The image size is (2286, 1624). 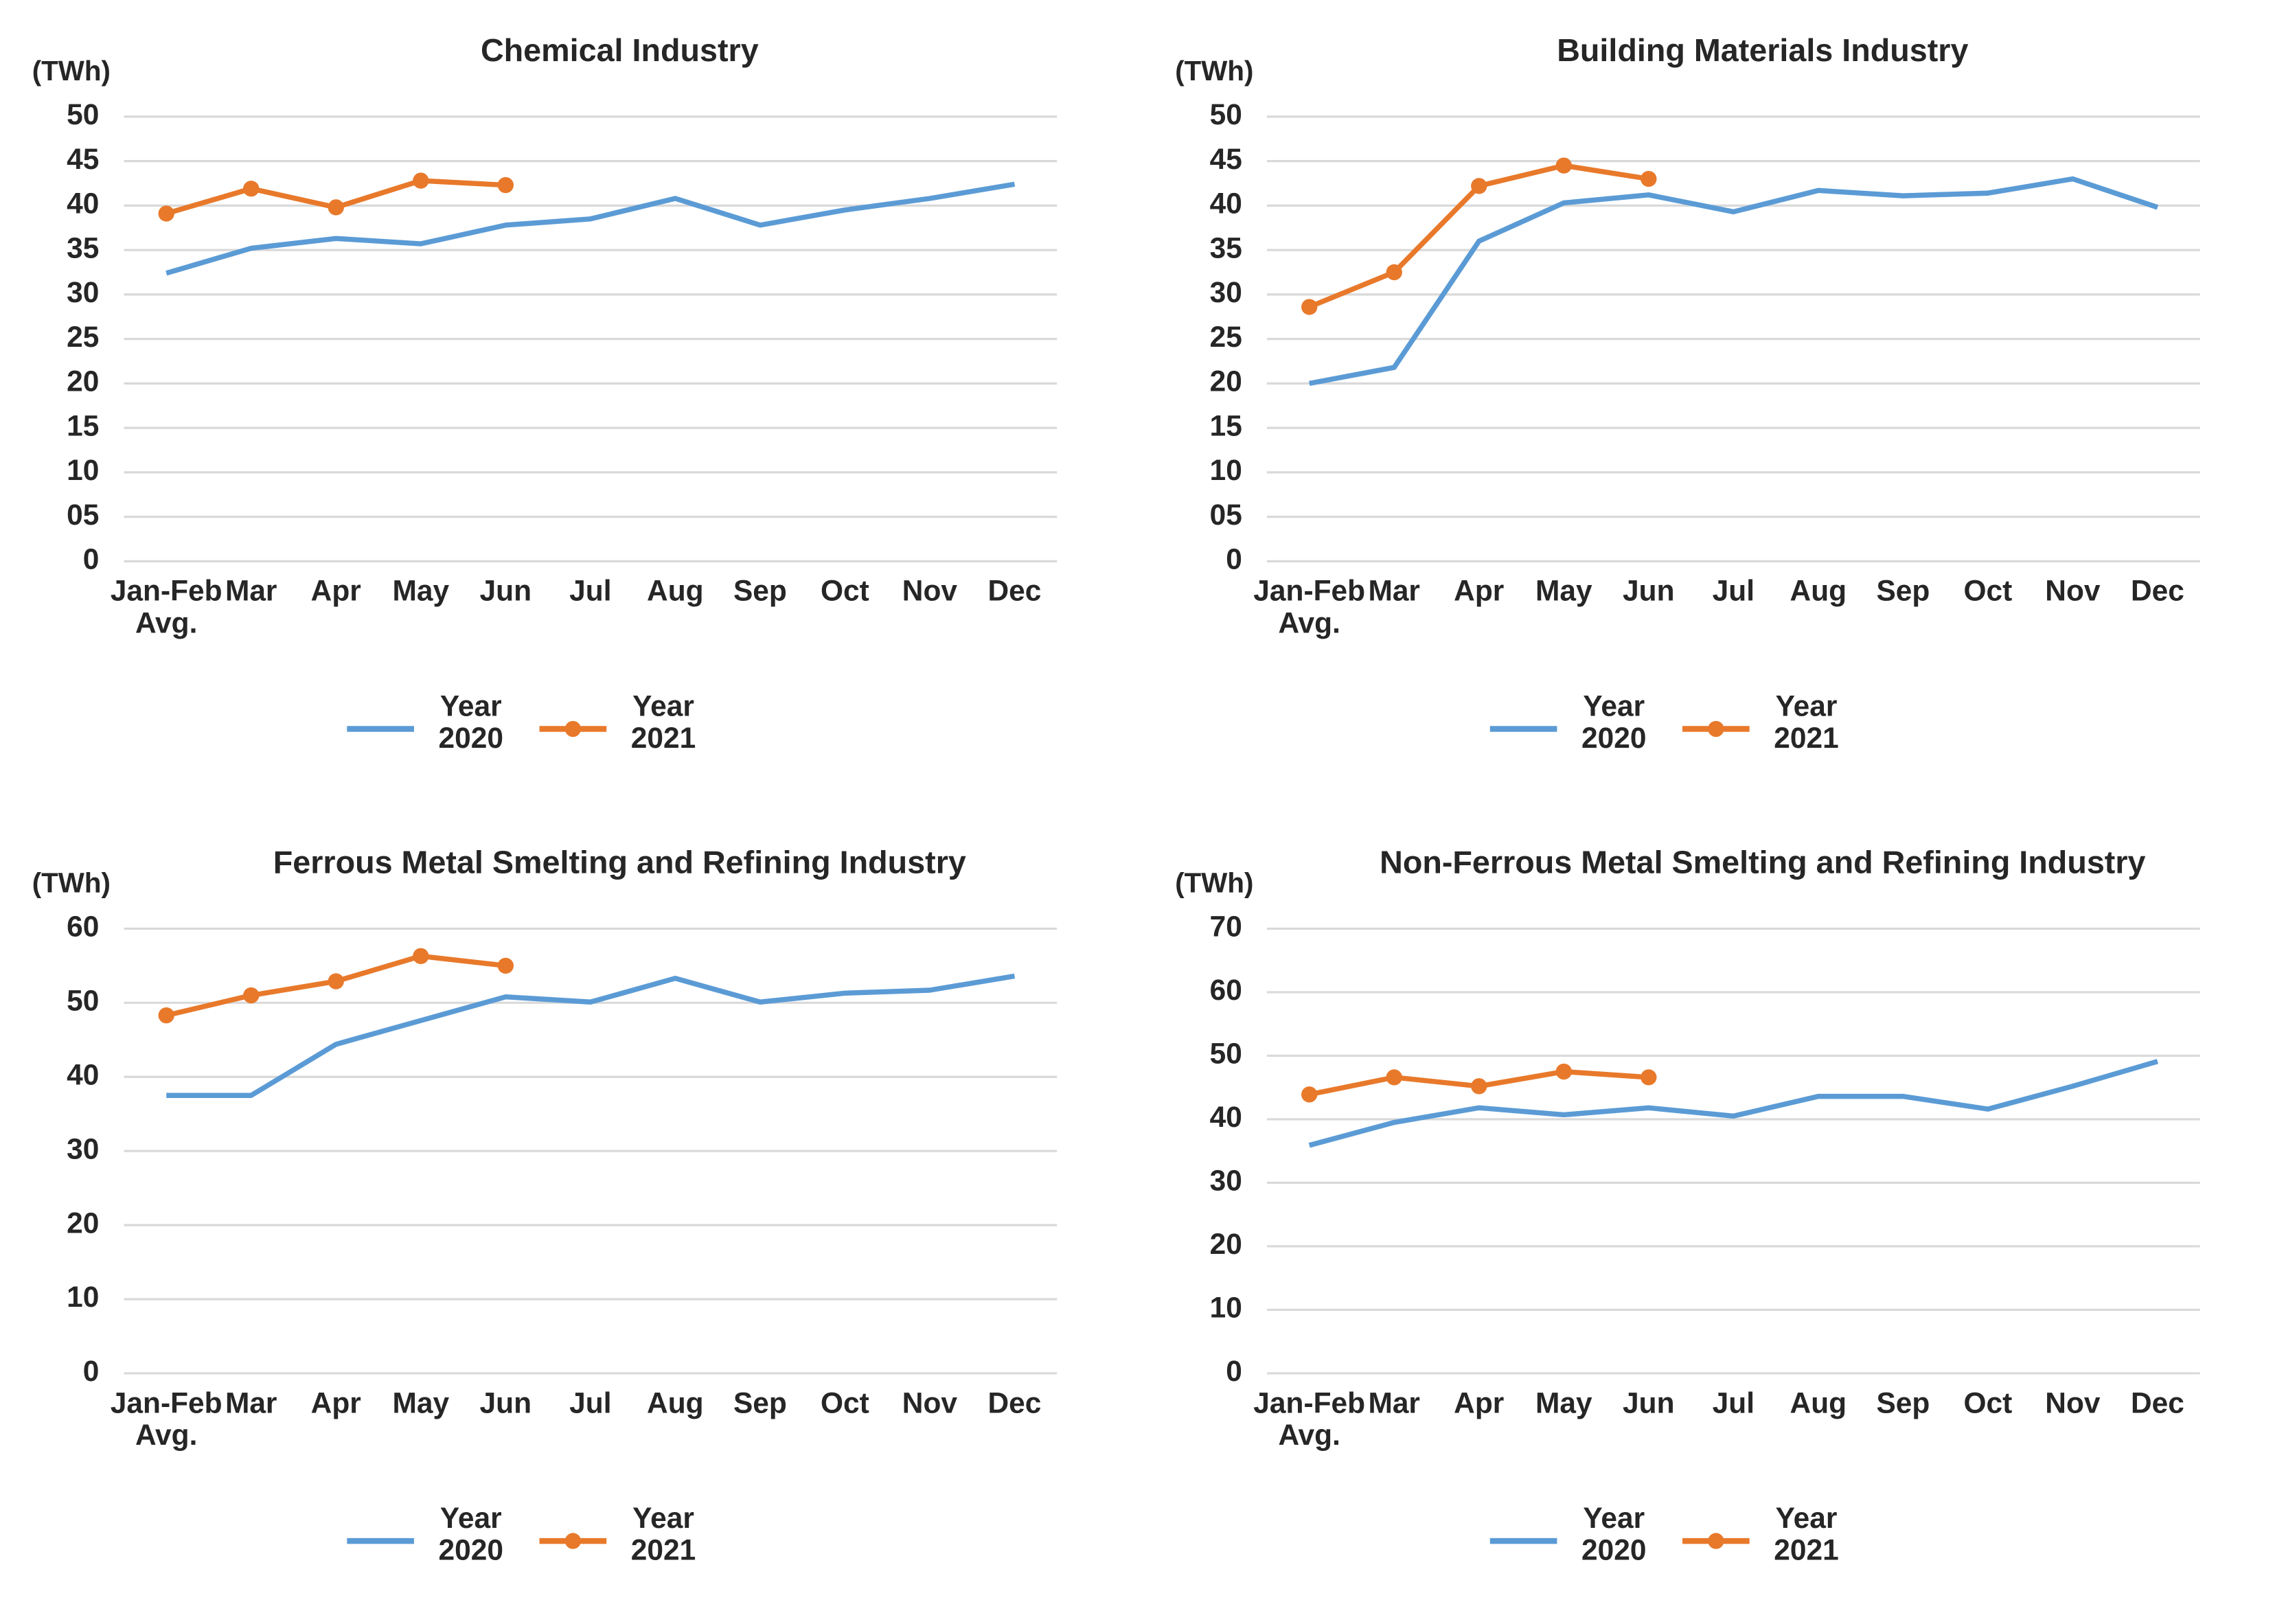 I want to click on x-tick-label: Nov, so click(x=2073, y=1404).